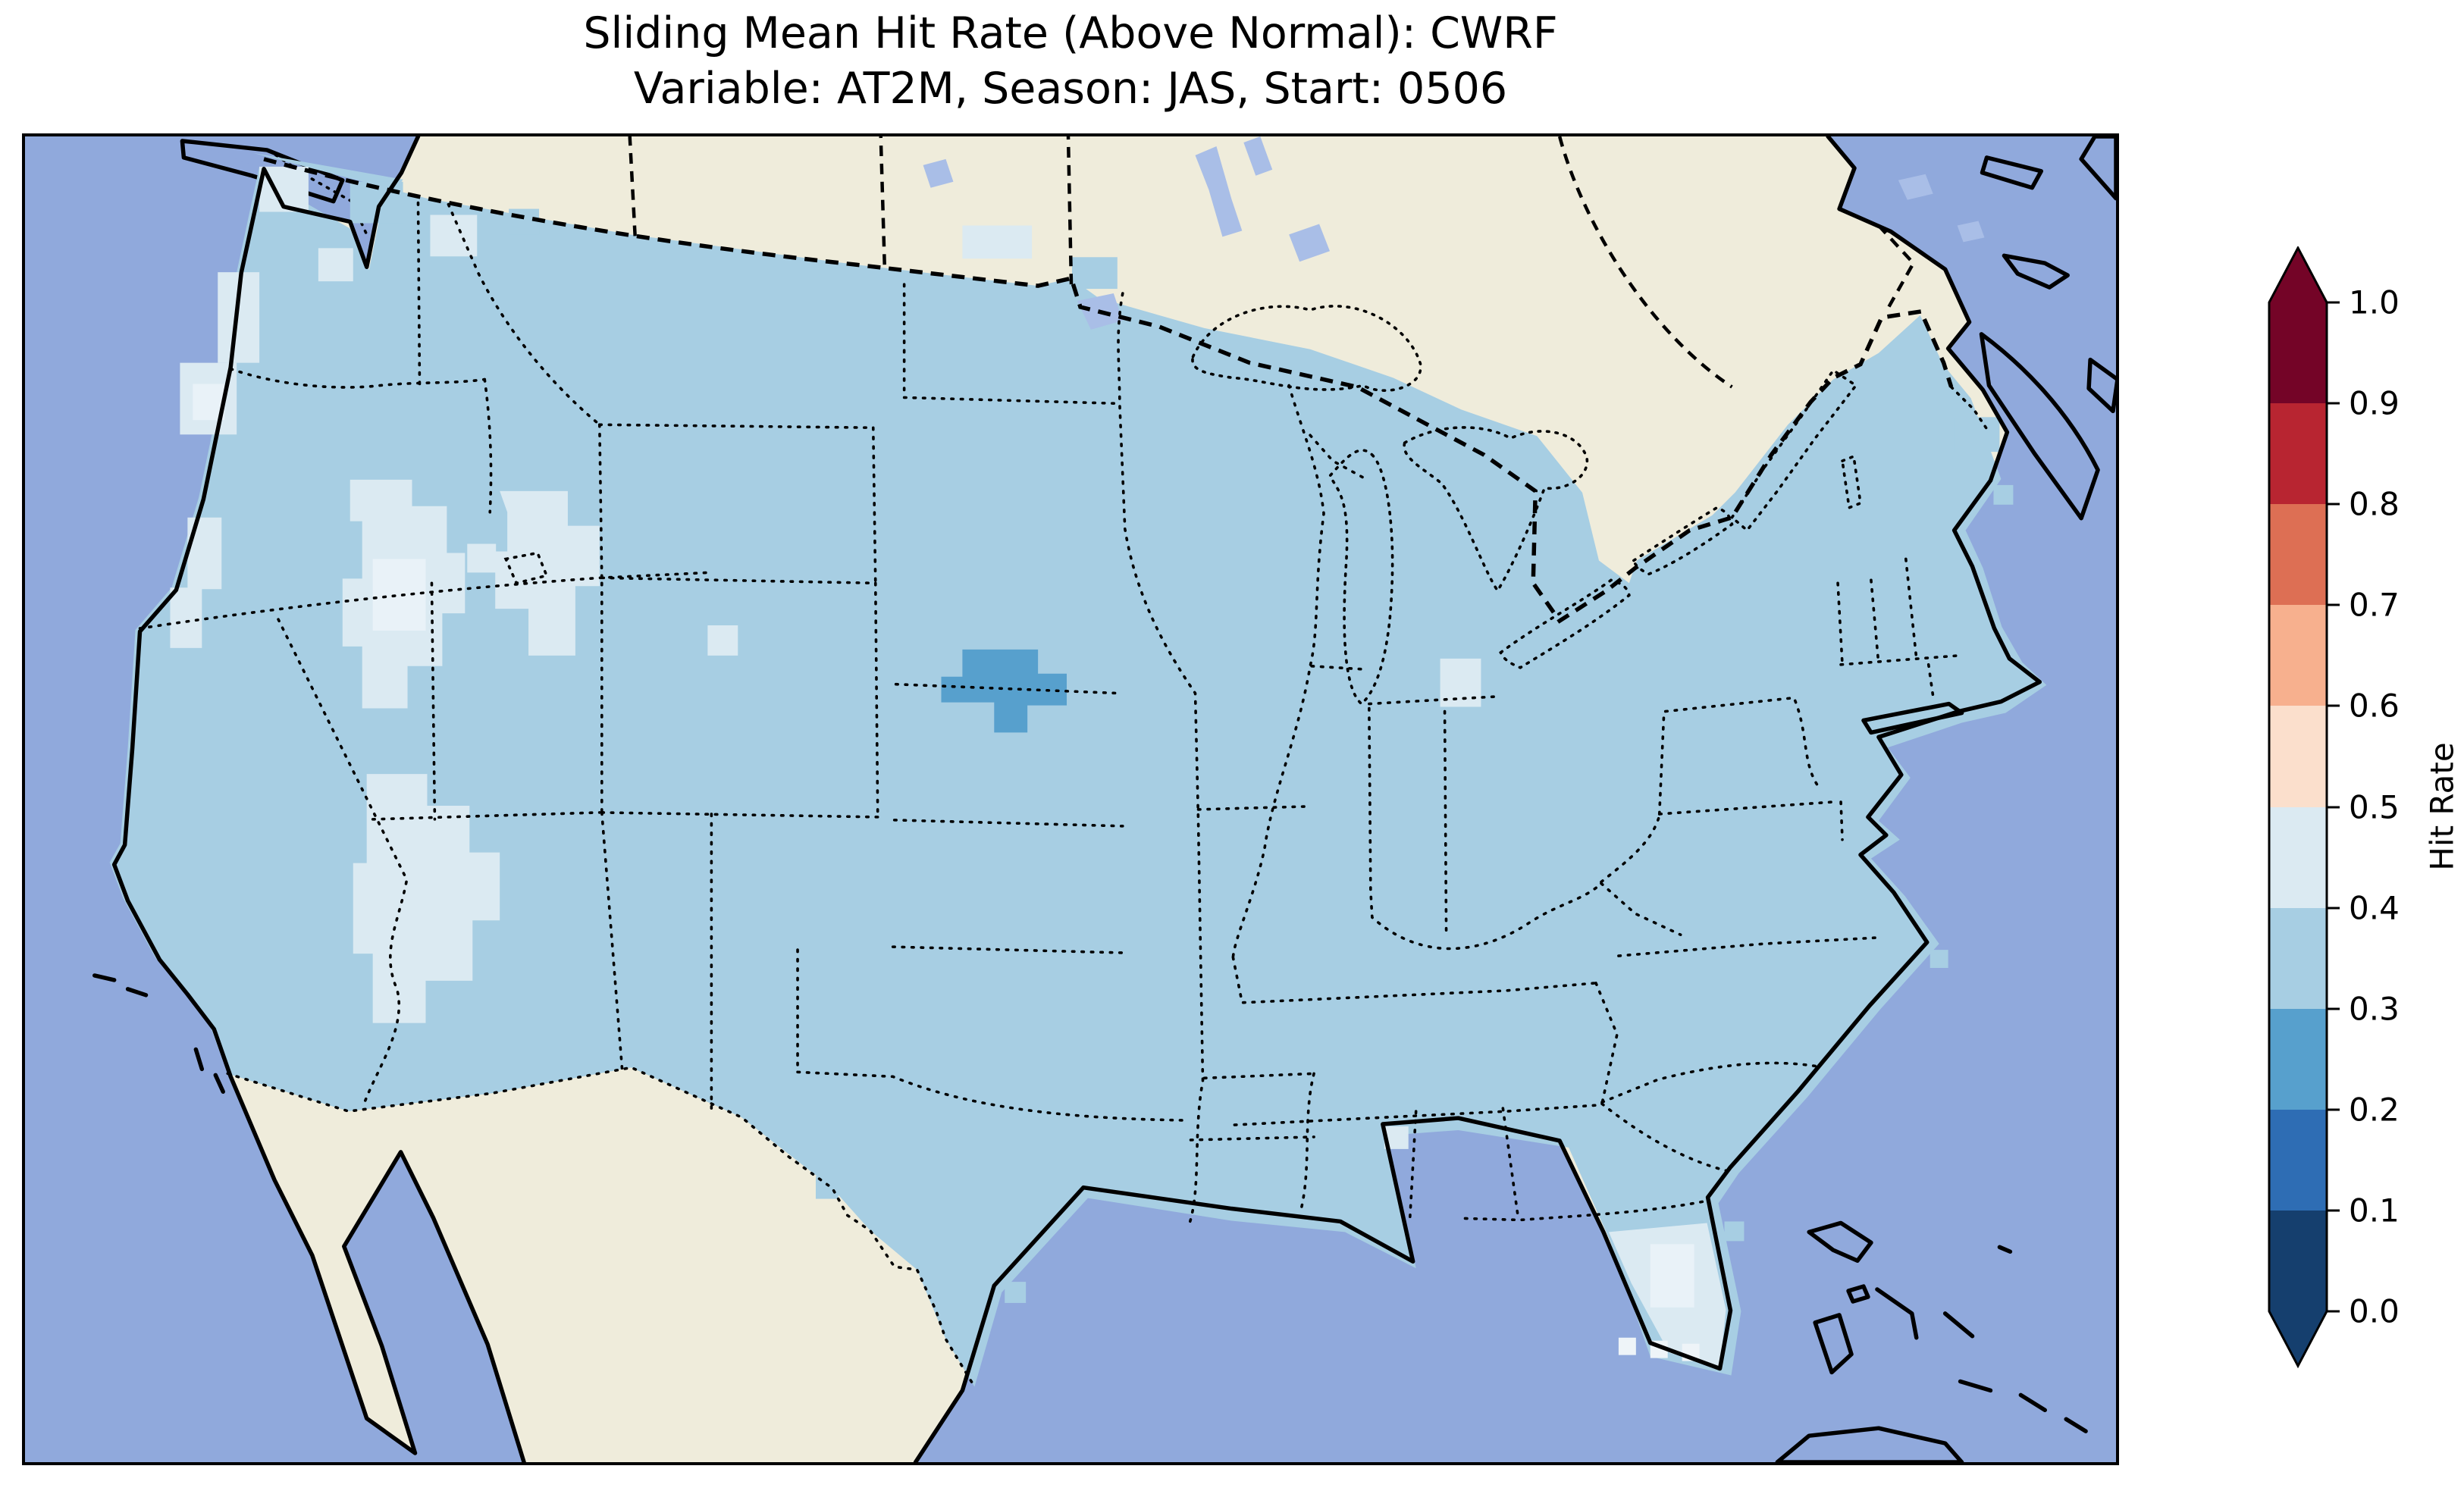  I want to click on colorbar-tick-label: 0.1, so click(2374, 1210).